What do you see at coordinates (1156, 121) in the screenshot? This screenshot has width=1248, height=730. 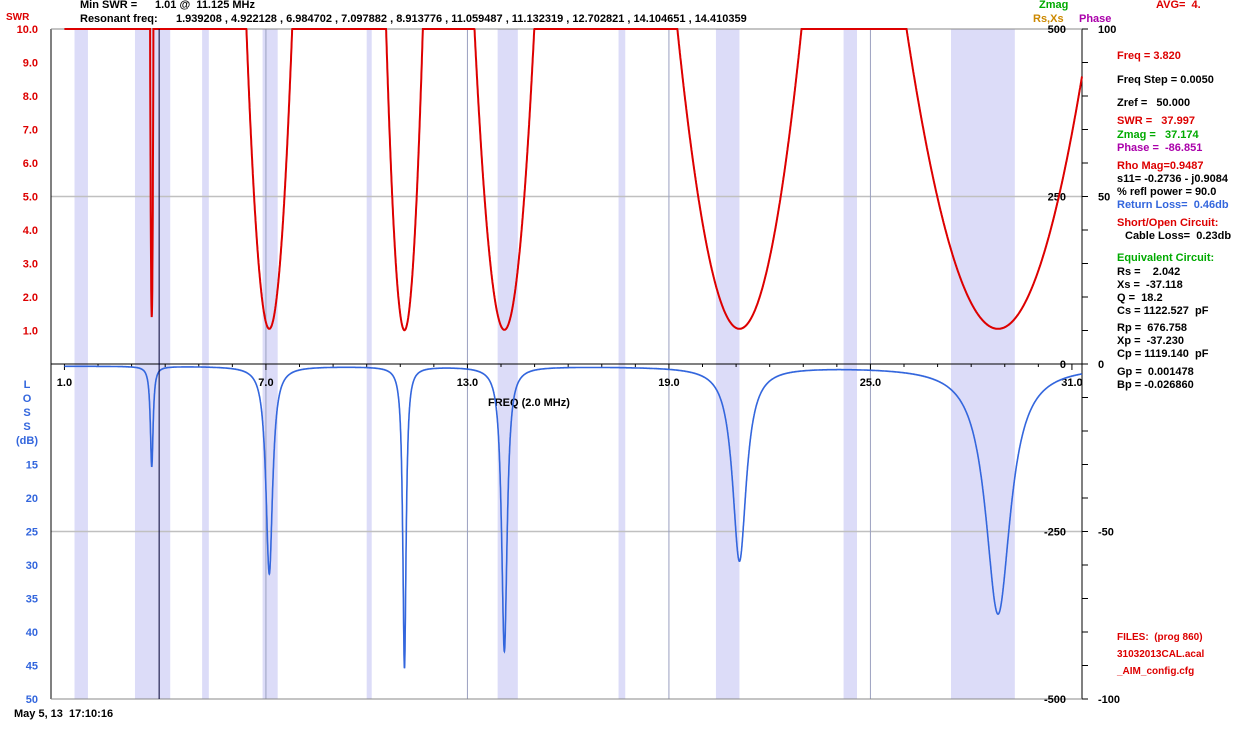 I see `swr-readout: SWR = 37.997` at bounding box center [1156, 121].